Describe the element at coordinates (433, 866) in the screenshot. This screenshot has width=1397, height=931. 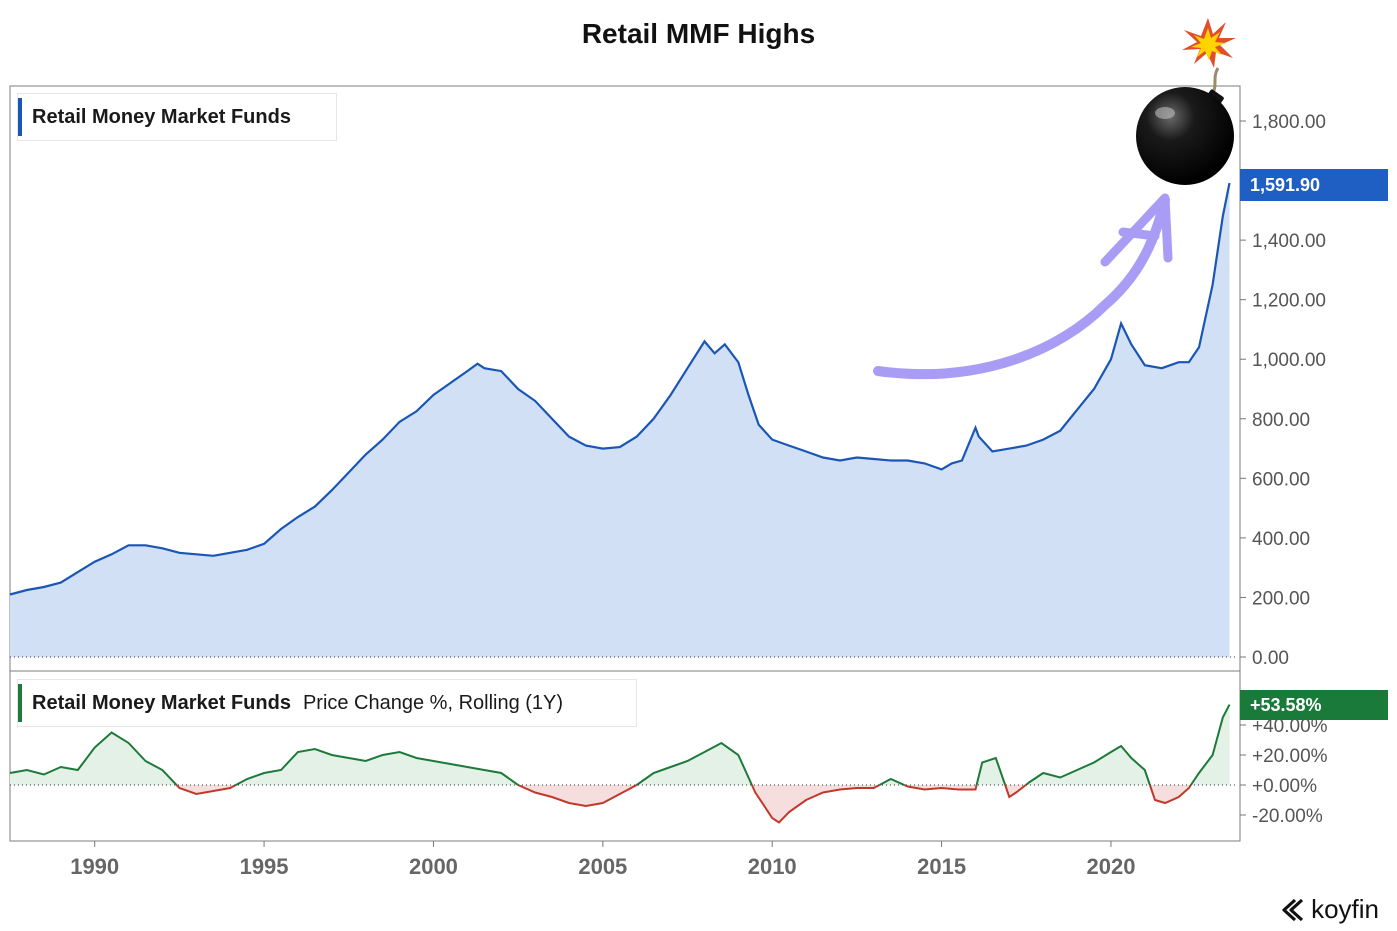
I see `x-tick-label: 2000` at that location.